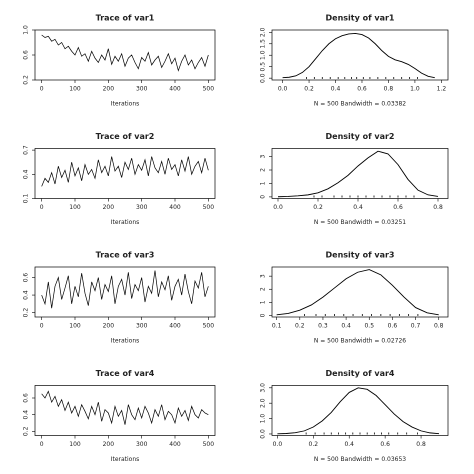 The image size is (474, 474). What do you see at coordinates (369, 326) in the screenshot?
I see `x-tick-label: 0.5` at bounding box center [369, 326].